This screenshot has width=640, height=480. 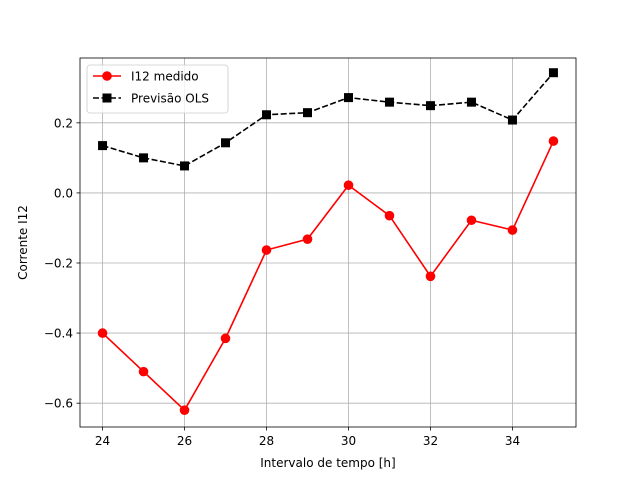 I want to click on x-tick-label: 26, so click(x=184, y=441).